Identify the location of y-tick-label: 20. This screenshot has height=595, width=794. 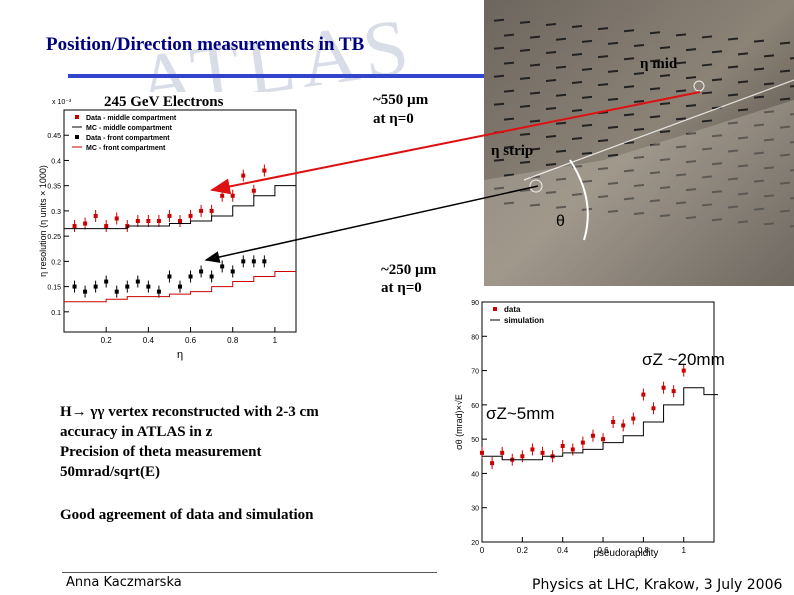
(475, 543).